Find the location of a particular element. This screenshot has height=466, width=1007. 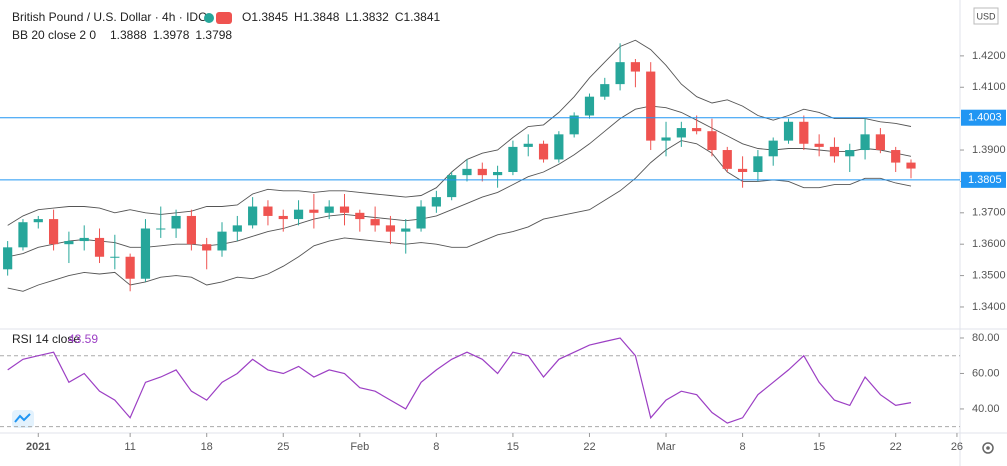

x-tick-label: 26 is located at coordinates (957, 447).